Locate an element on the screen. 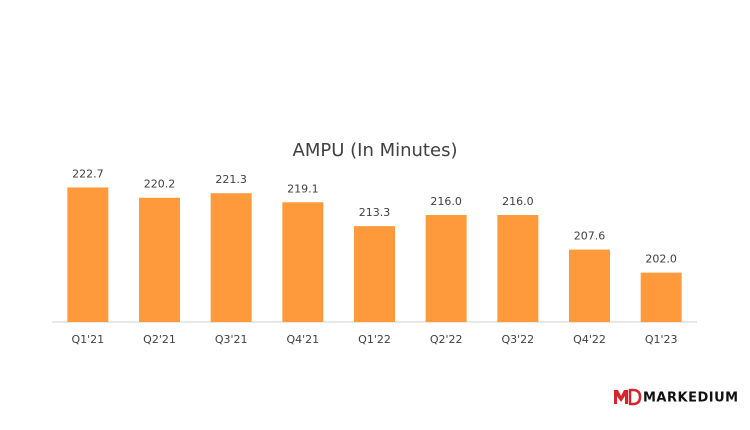  x-tick-label: Q1'21 is located at coordinates (87, 339).